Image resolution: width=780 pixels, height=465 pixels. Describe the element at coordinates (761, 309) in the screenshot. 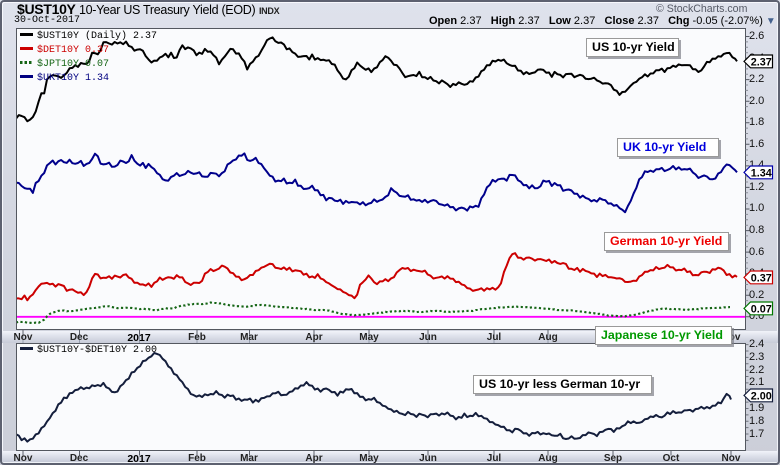

I see `svg-text: 0.07` at that location.